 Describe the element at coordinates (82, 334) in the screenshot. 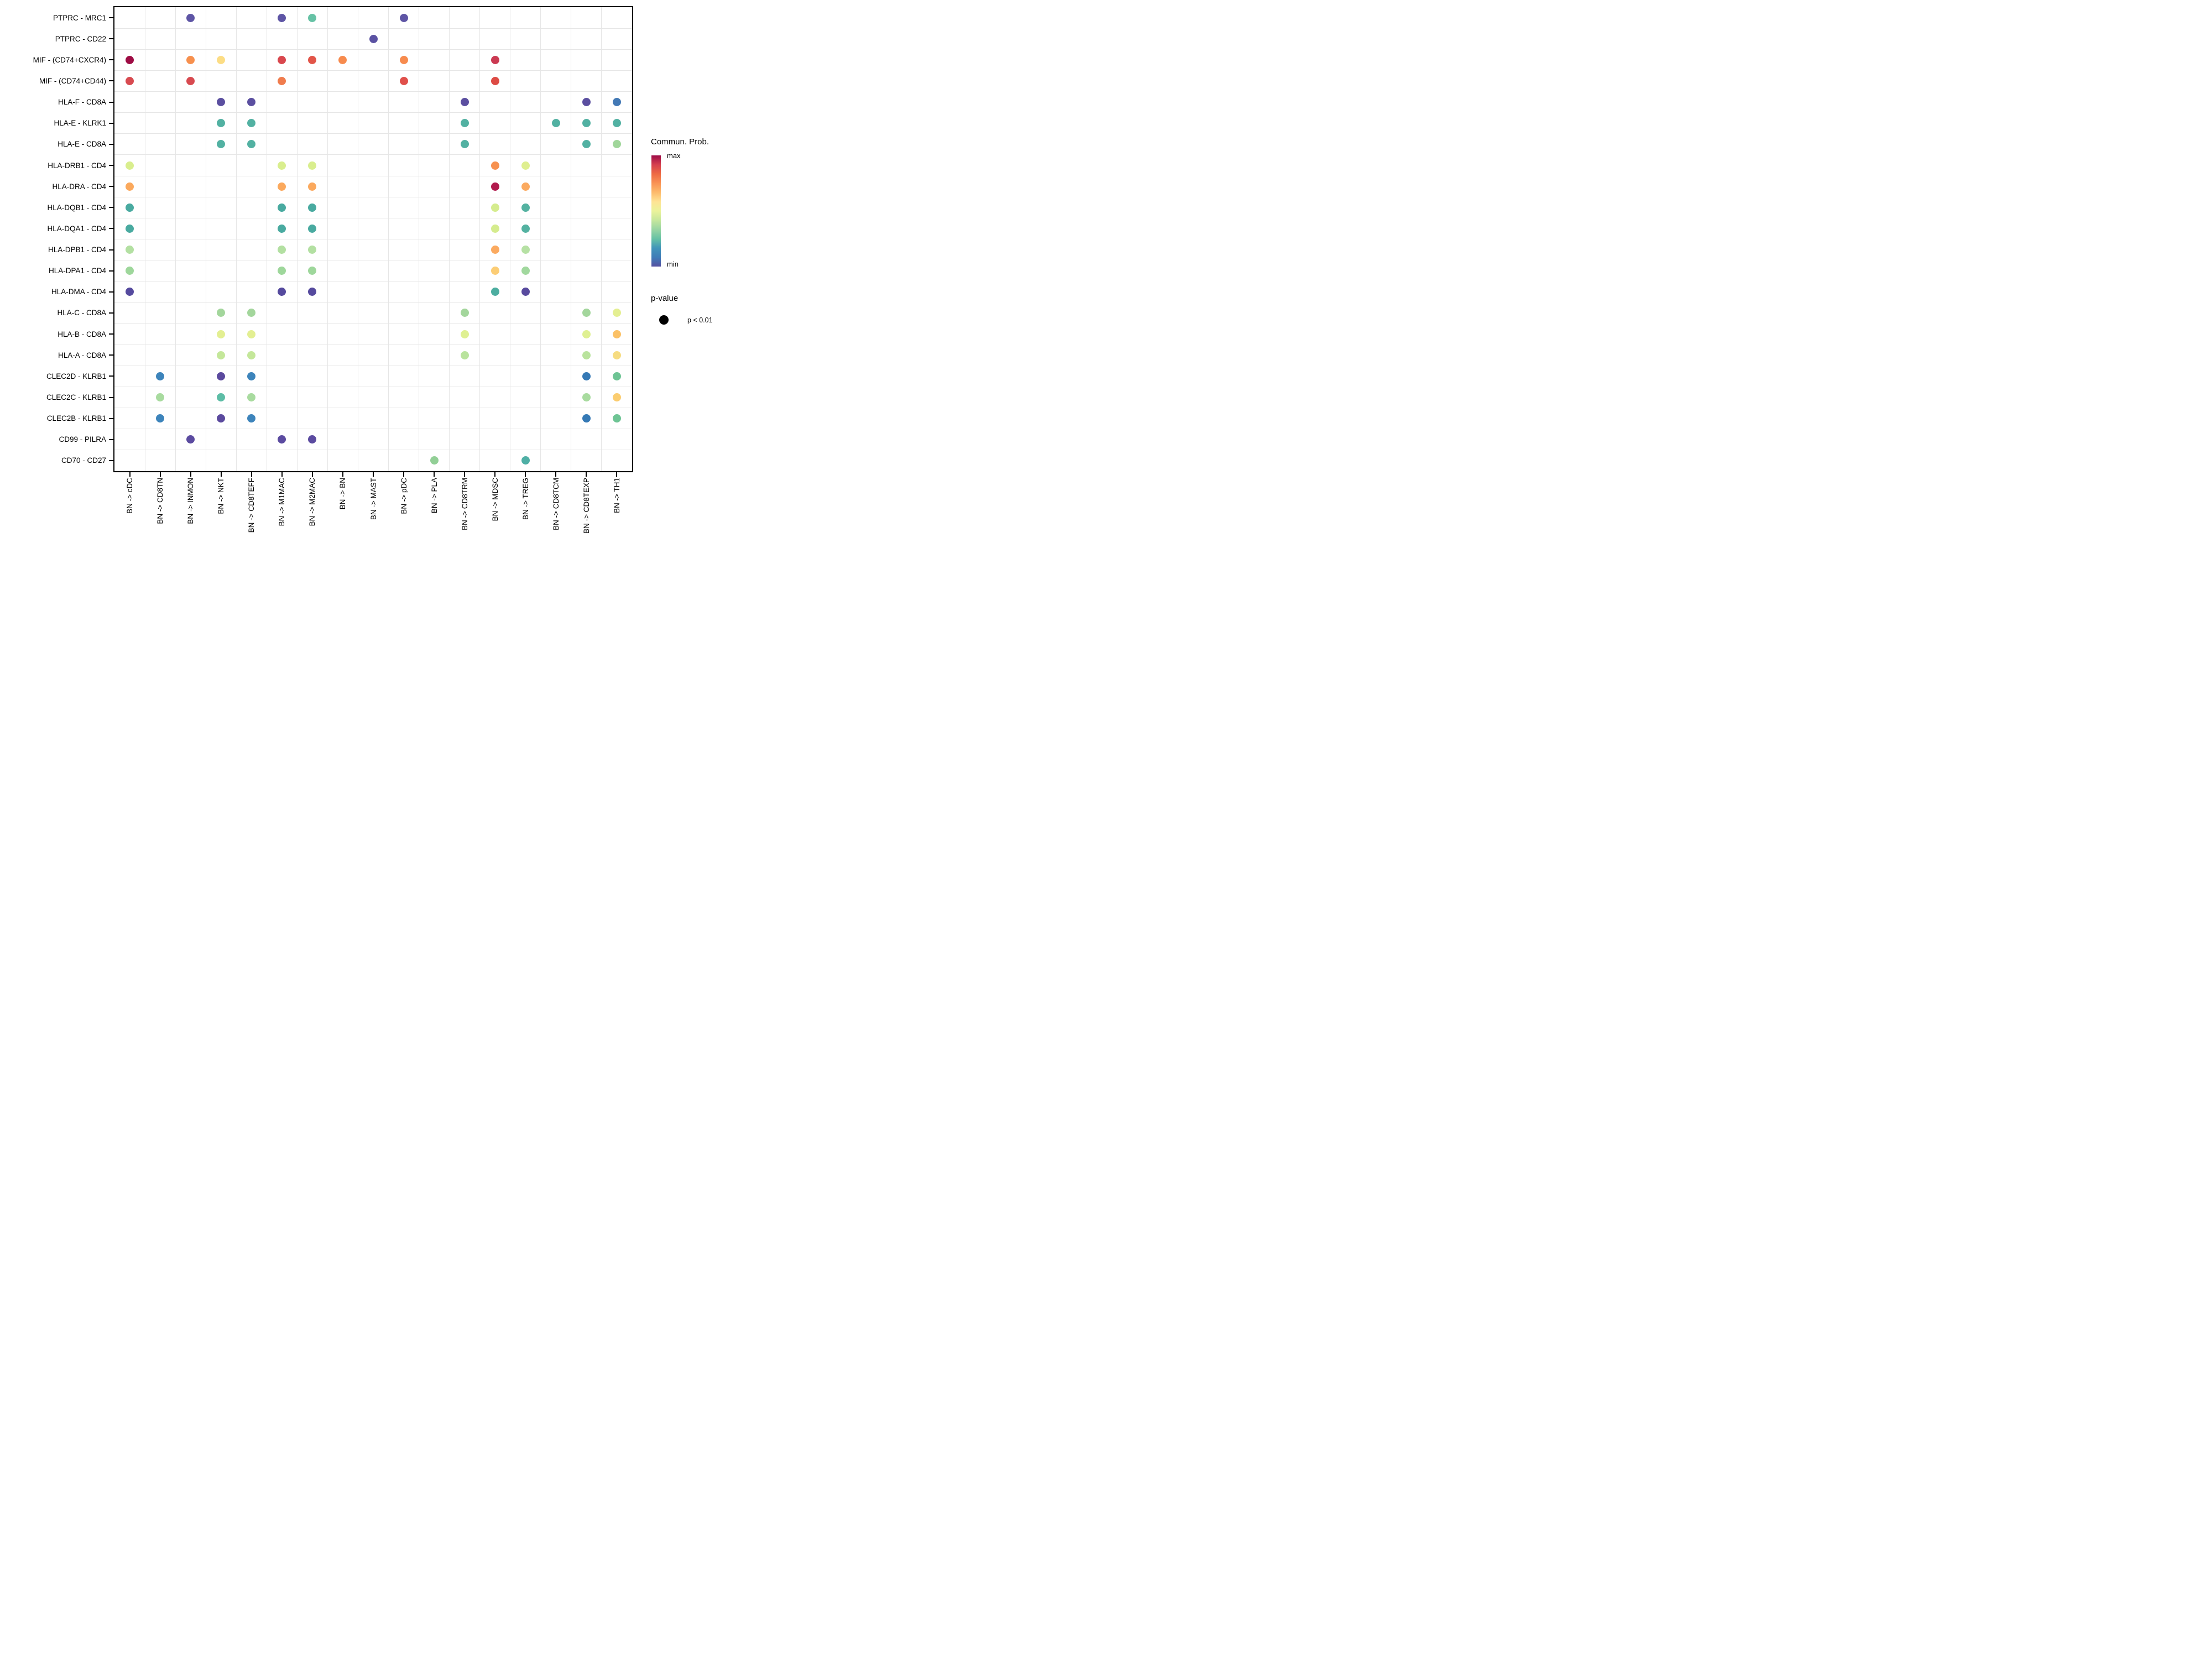

I see `y-axis-label: HLA-B - CD8A` at that location.